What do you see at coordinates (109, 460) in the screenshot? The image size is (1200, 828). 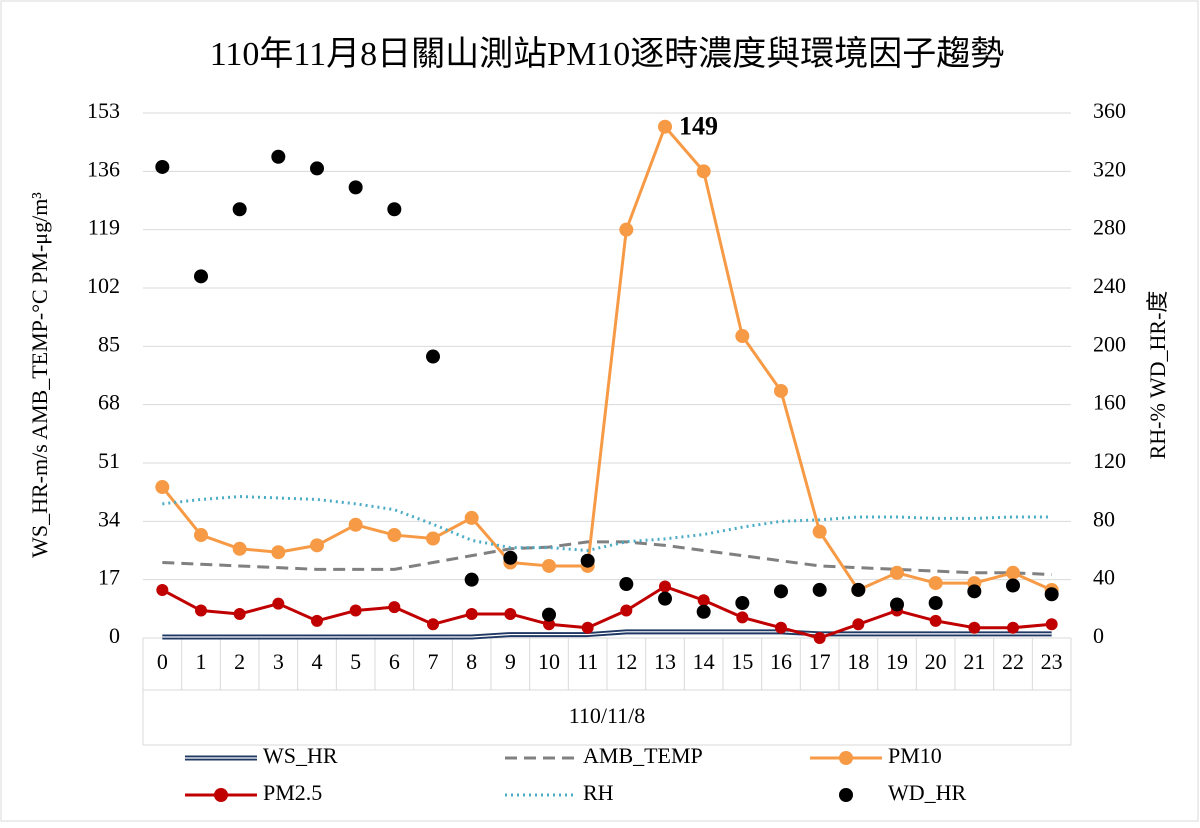 I see `y-tick-label: 51` at bounding box center [109, 460].